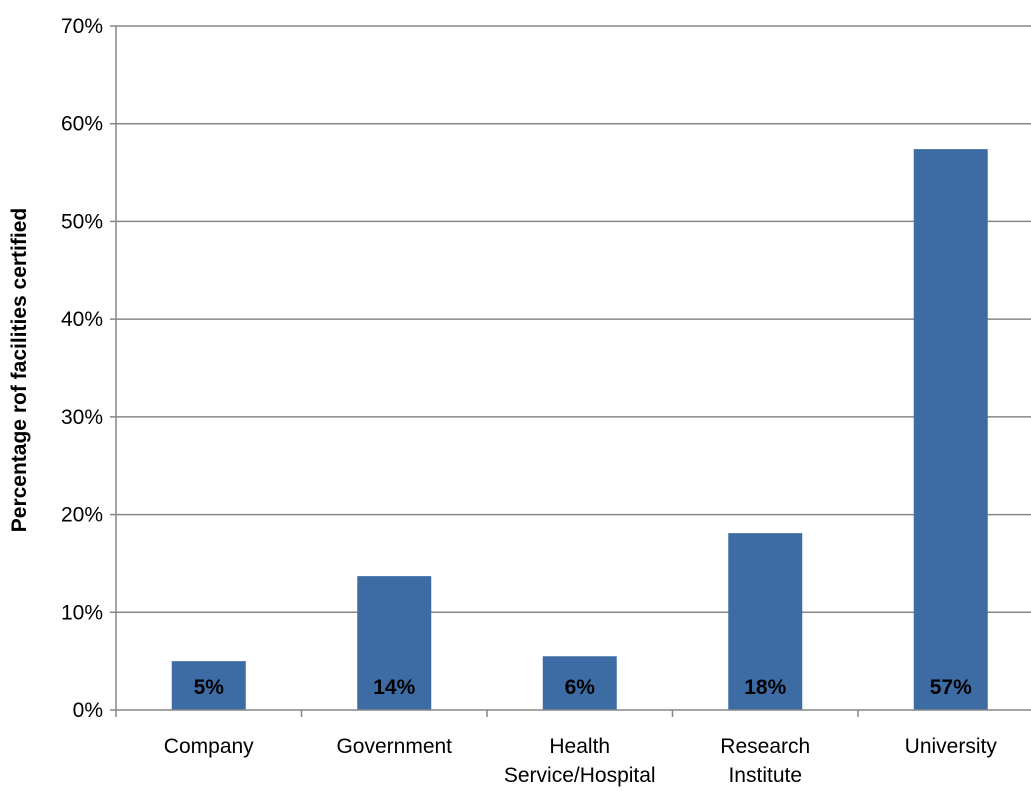  I want to click on data-label: 57%, so click(951, 687).